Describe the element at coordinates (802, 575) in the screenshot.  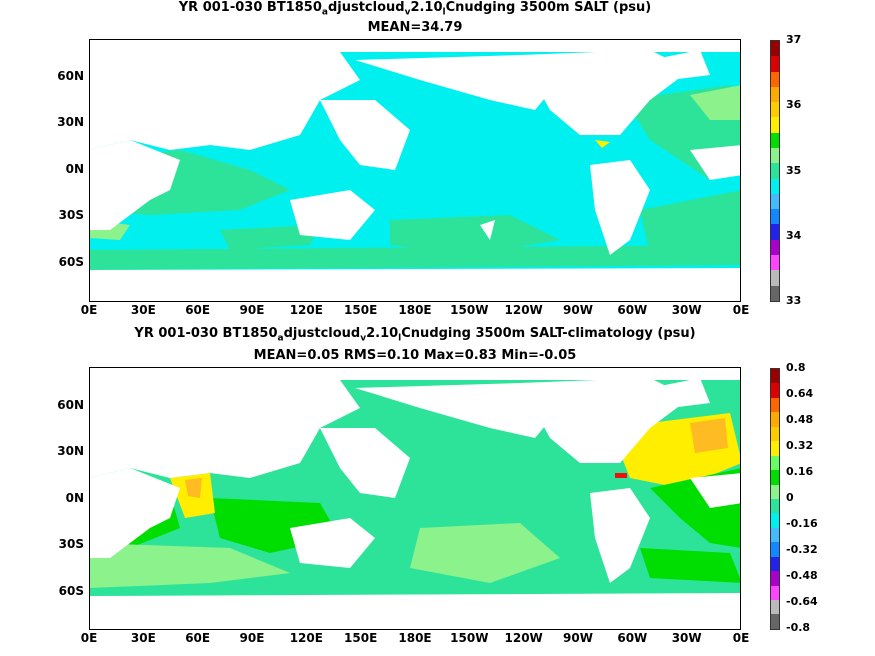
I see `panel2-colorbar-label: -0.48` at that location.